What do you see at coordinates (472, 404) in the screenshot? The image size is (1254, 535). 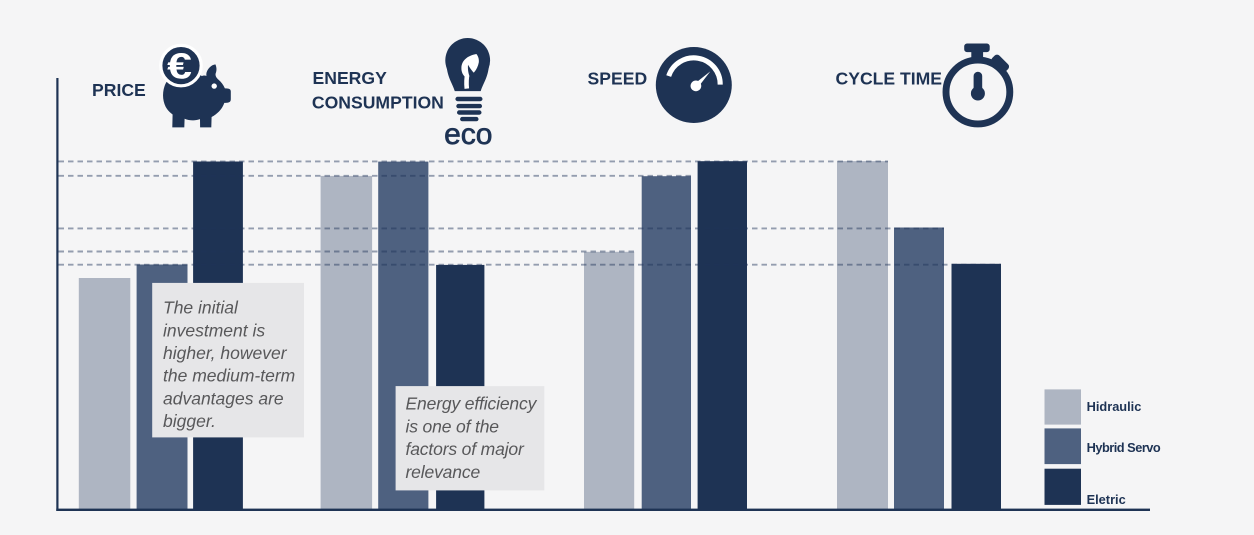 I see `svg-text: Energy efficiency` at bounding box center [472, 404].